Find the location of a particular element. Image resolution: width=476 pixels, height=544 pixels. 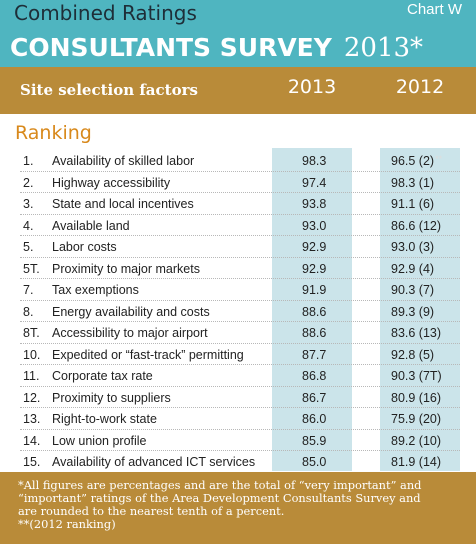

value-2012-cell: 89.2 (10) is located at coordinates (416, 441).